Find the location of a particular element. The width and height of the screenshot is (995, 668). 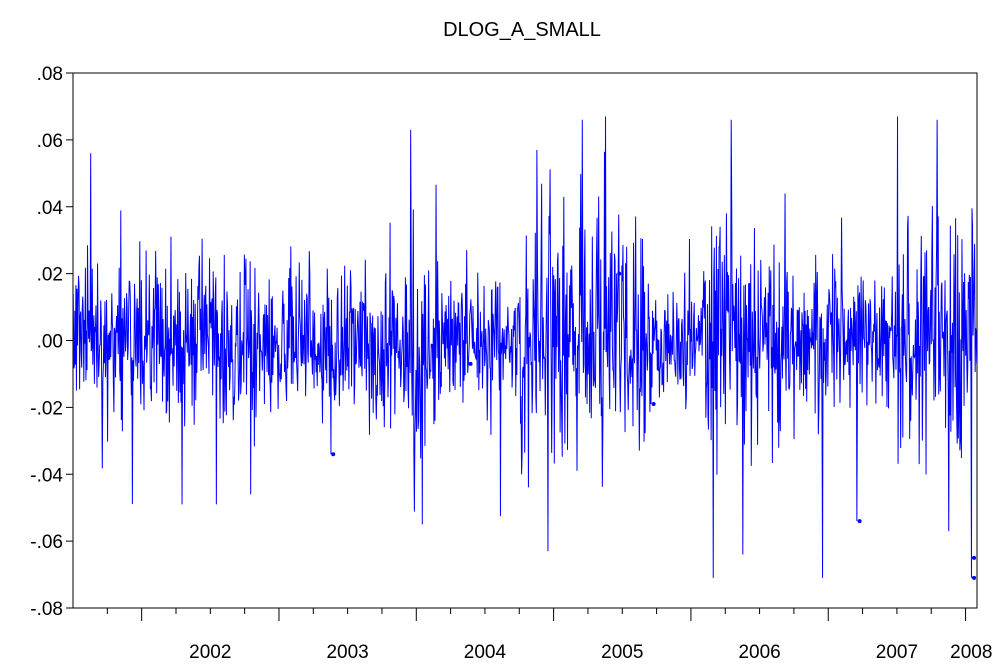

y-tick-label: .08 is located at coordinates (50, 74).